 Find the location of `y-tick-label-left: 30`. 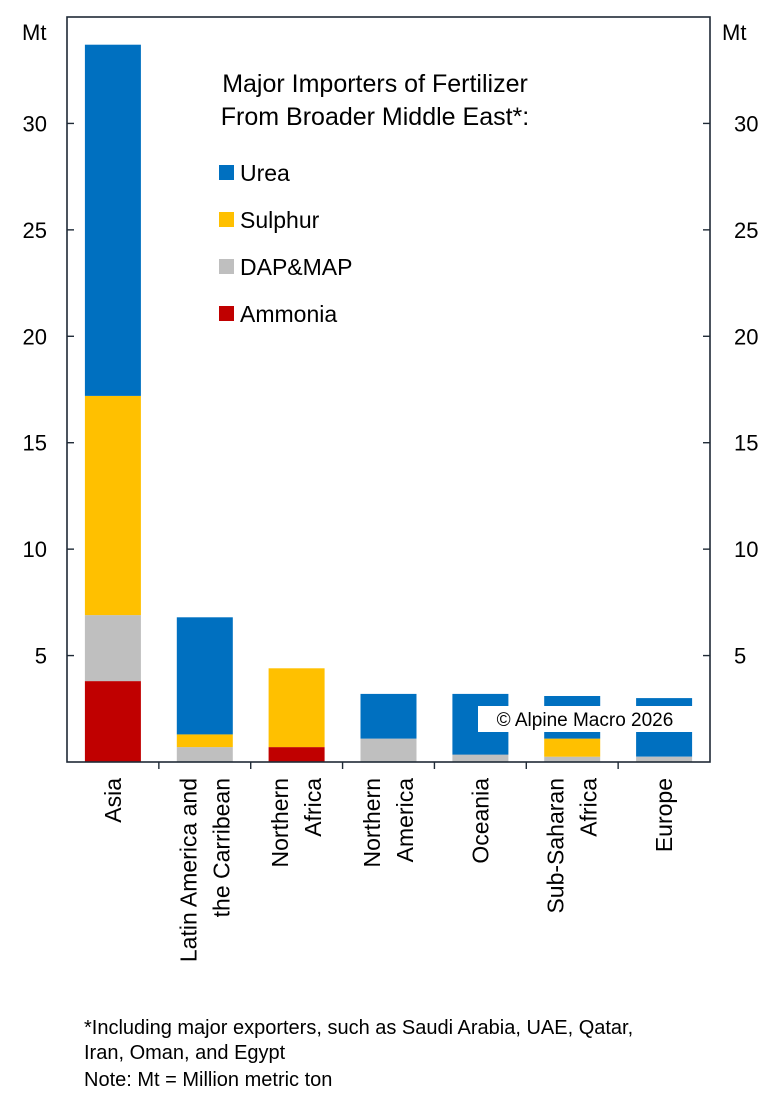

y-tick-label-left: 30 is located at coordinates (35, 123).